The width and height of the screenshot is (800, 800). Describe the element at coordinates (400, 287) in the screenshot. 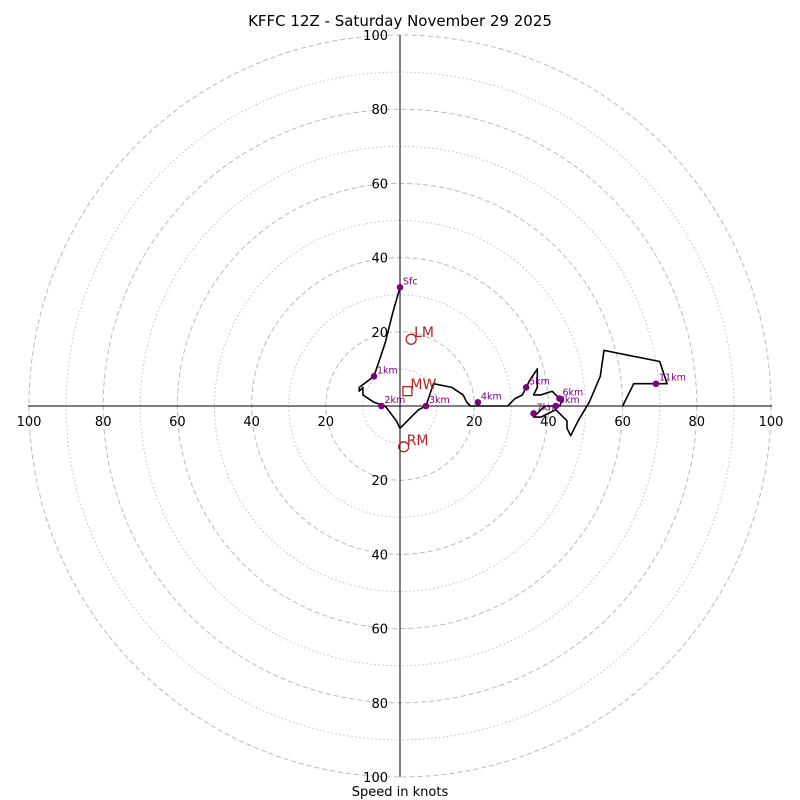

I see `height-marker-Sfc` at that location.